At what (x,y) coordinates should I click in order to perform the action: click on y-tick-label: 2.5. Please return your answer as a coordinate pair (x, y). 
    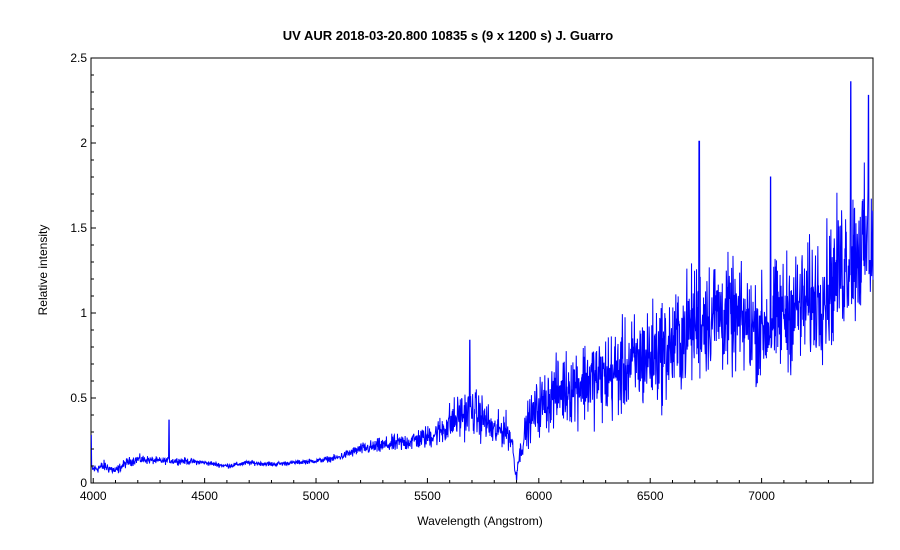
    Looking at the image, I should click on (78, 58).